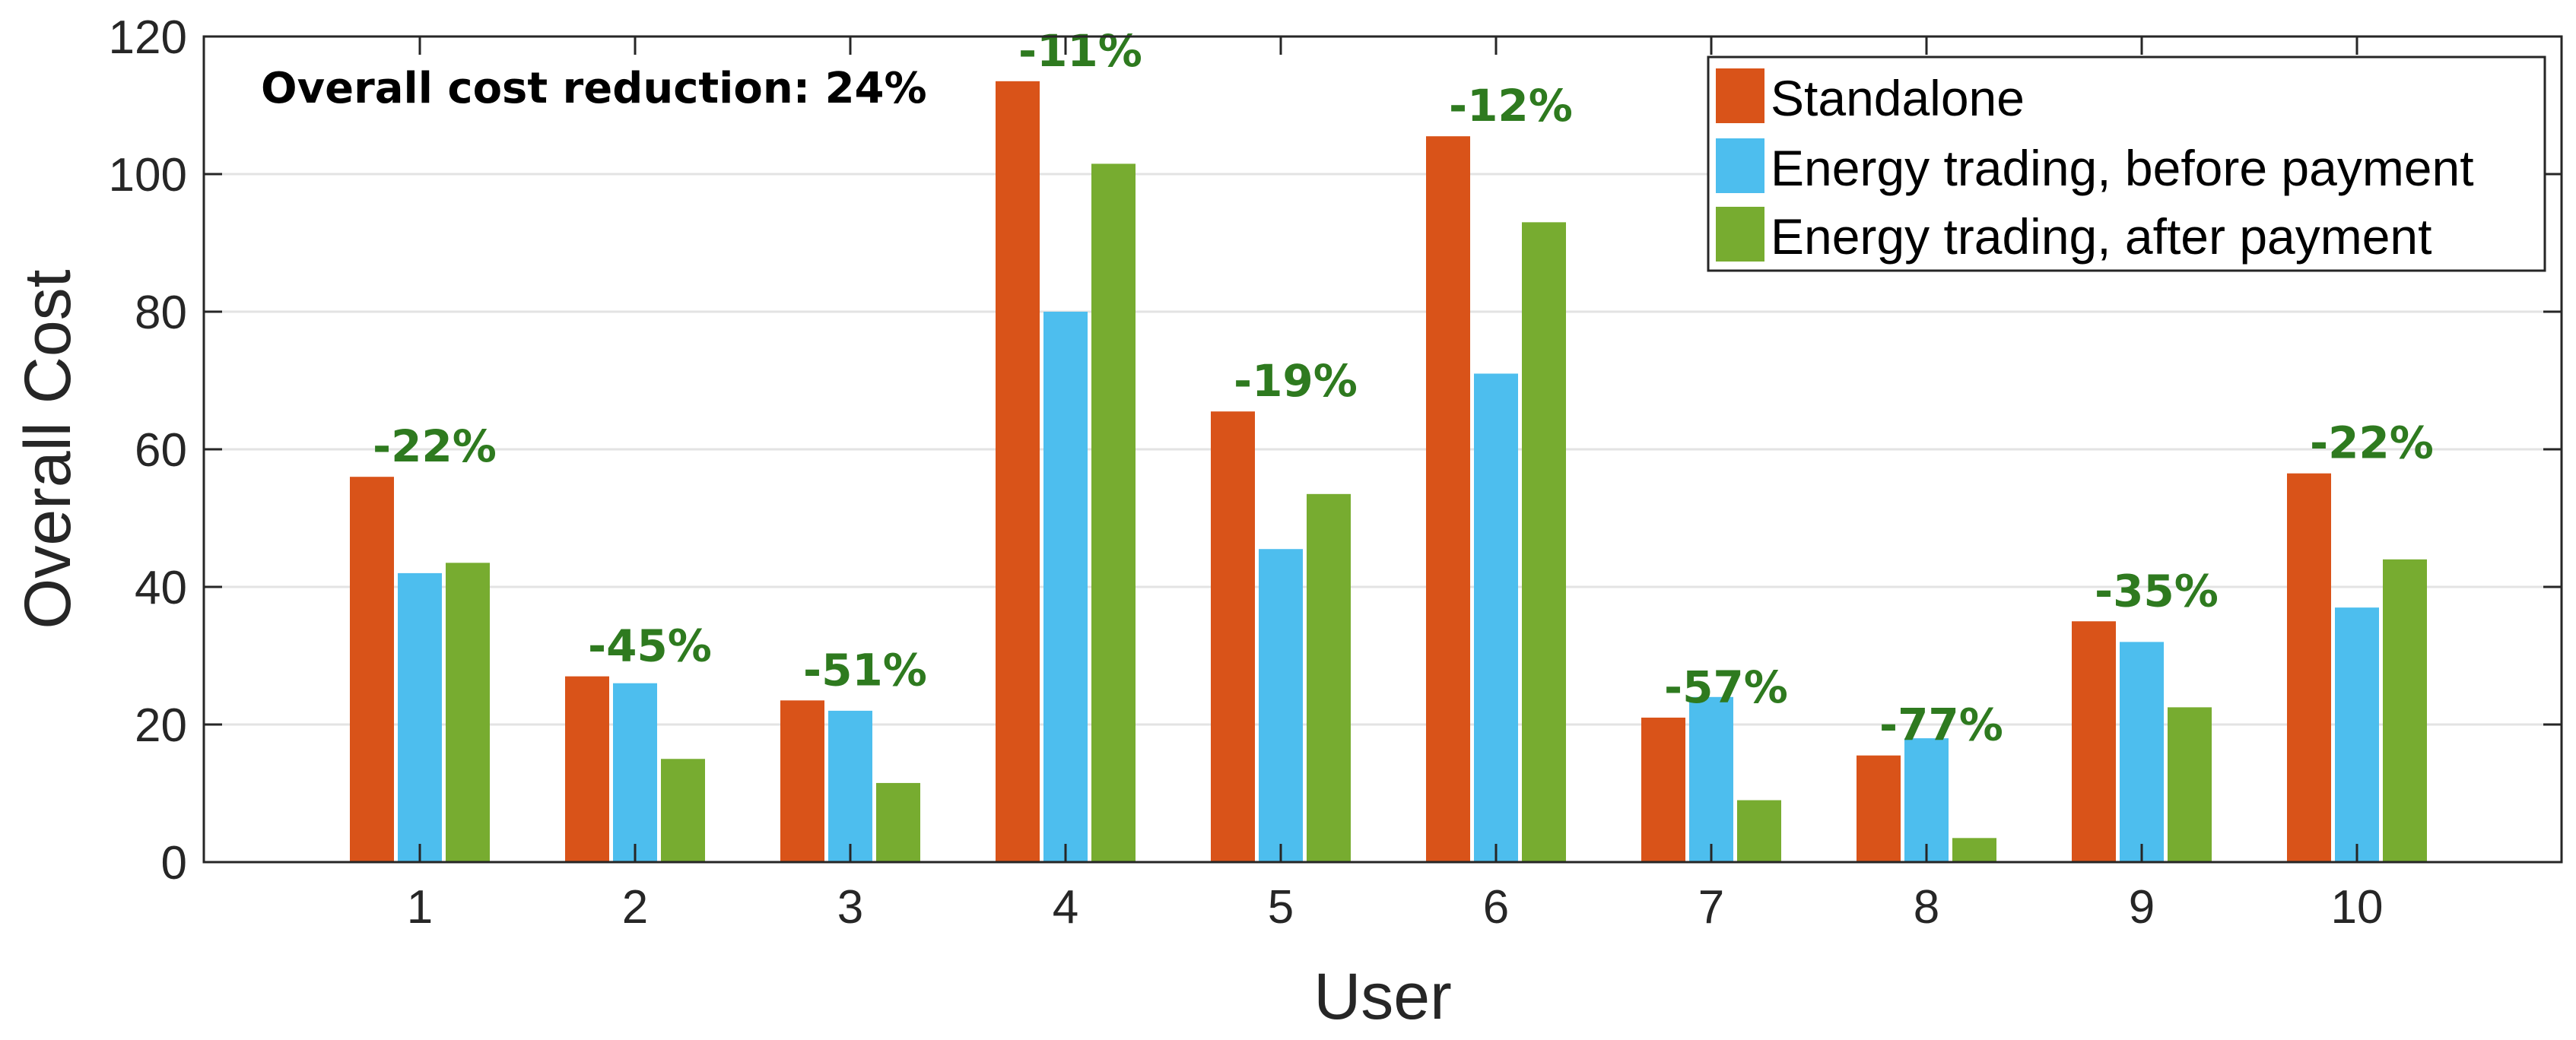 Image resolution: width=2576 pixels, height=1040 pixels. Describe the element at coordinates (174, 863) in the screenshot. I see `y-tick-label: 0` at that location.